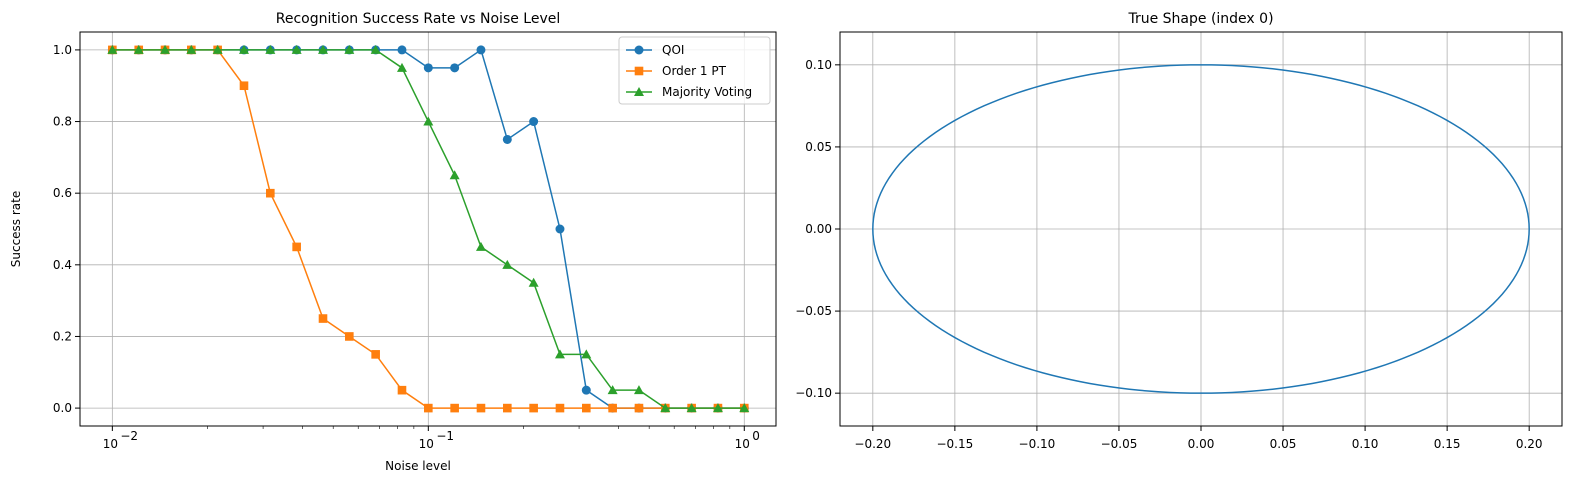  I want to click on legend-box, so click(694, 70).